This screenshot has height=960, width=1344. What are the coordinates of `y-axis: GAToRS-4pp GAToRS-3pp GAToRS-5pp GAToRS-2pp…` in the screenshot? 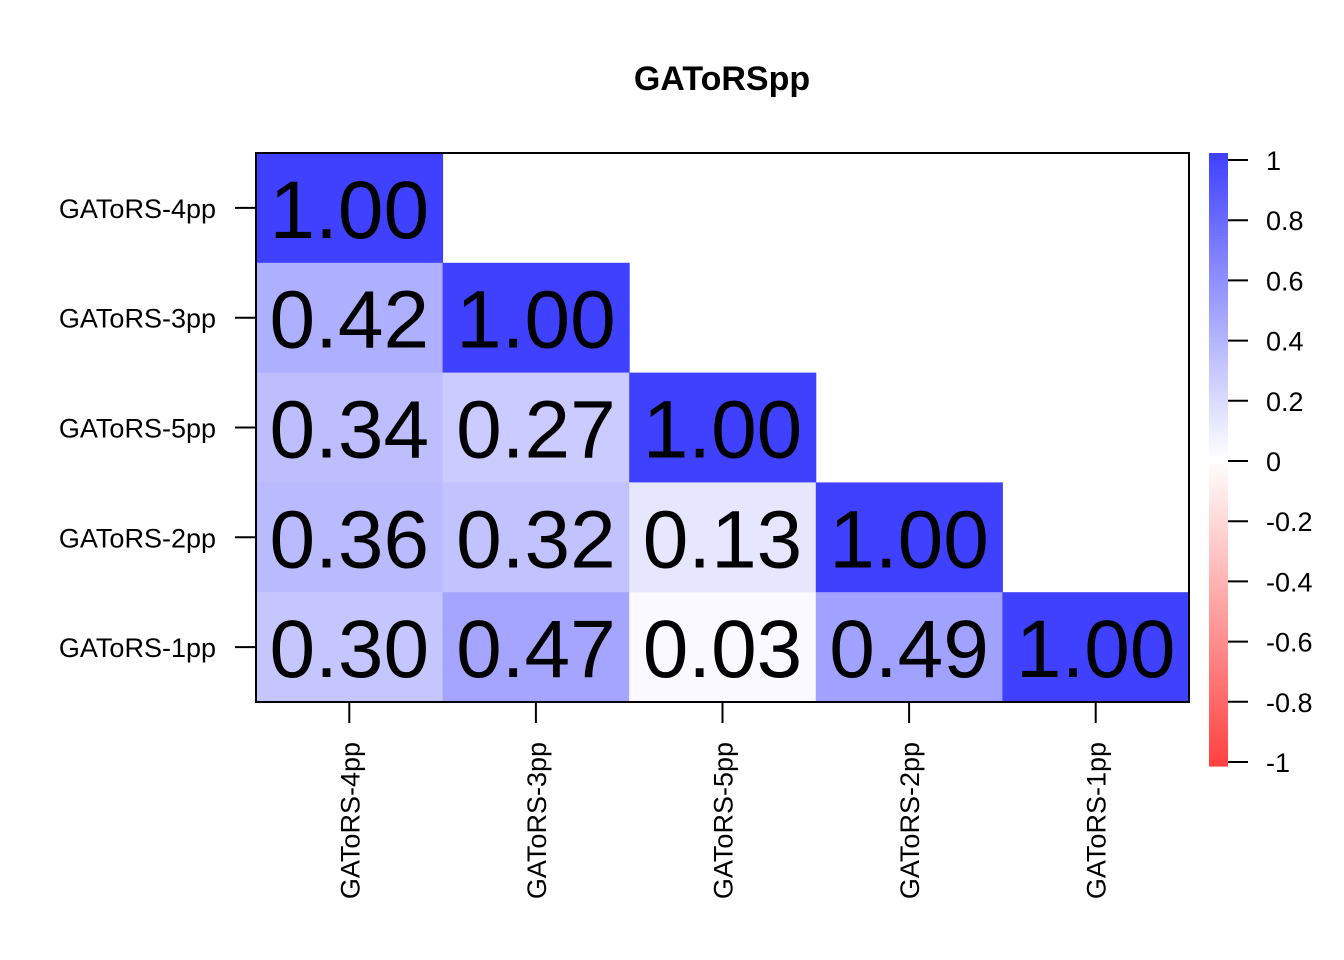 It's located at (157, 428).